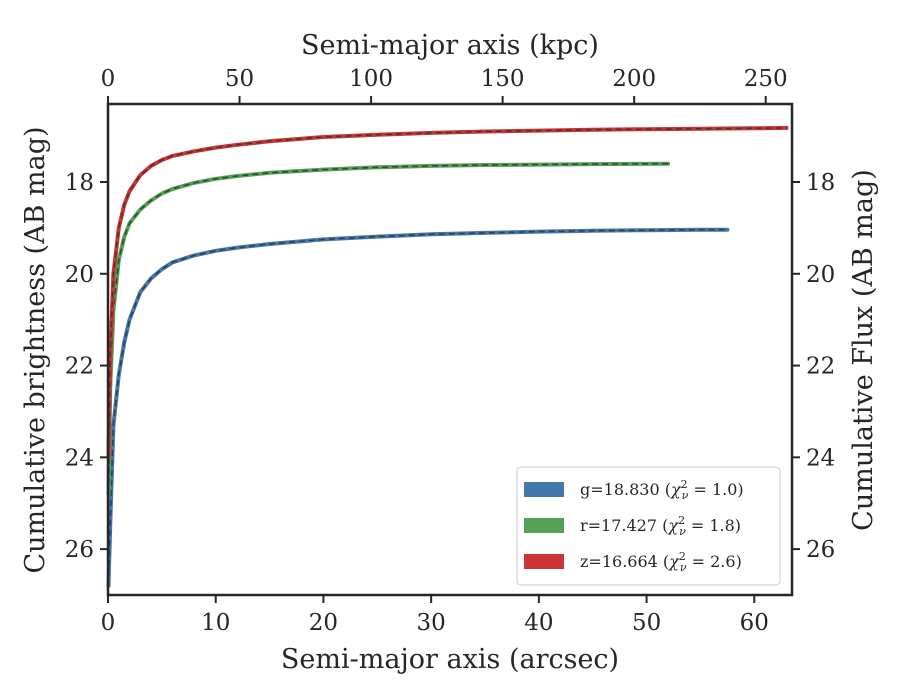 This screenshot has height=700, width=900. What do you see at coordinates (239, 79) in the screenshot?
I see `x2-tick-label: 50` at bounding box center [239, 79].